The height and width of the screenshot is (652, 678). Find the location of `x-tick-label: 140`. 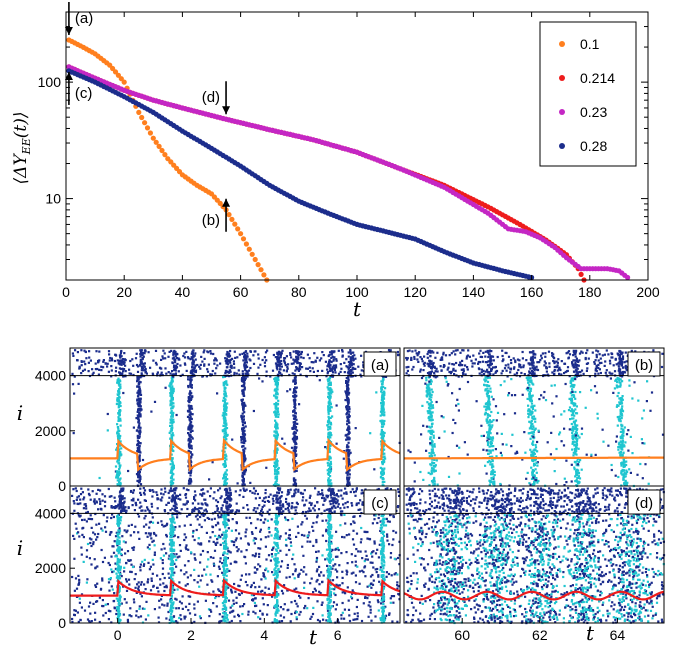

x-tick-label: 140 is located at coordinates (474, 292).